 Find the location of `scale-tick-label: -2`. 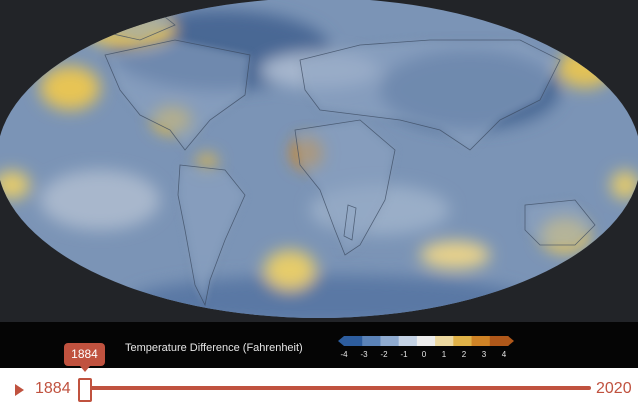

scale-tick-label: -2 is located at coordinates (384, 354).